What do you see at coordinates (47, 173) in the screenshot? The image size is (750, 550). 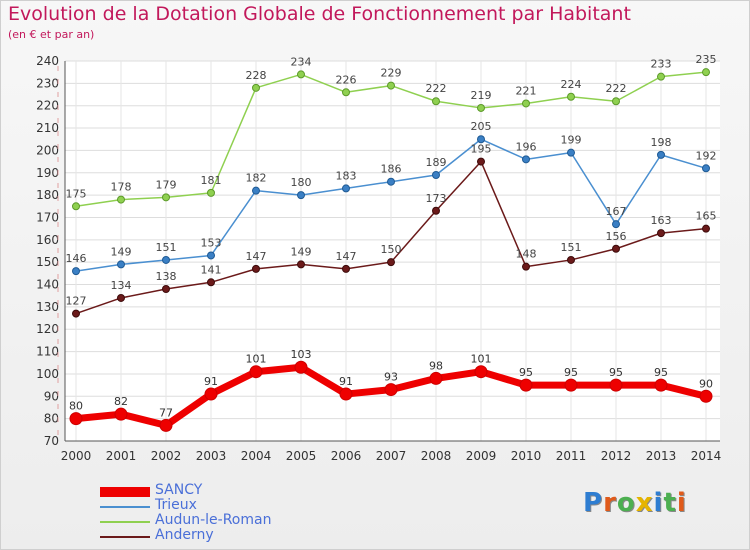 I see `y-tick-label: 190` at bounding box center [47, 173].